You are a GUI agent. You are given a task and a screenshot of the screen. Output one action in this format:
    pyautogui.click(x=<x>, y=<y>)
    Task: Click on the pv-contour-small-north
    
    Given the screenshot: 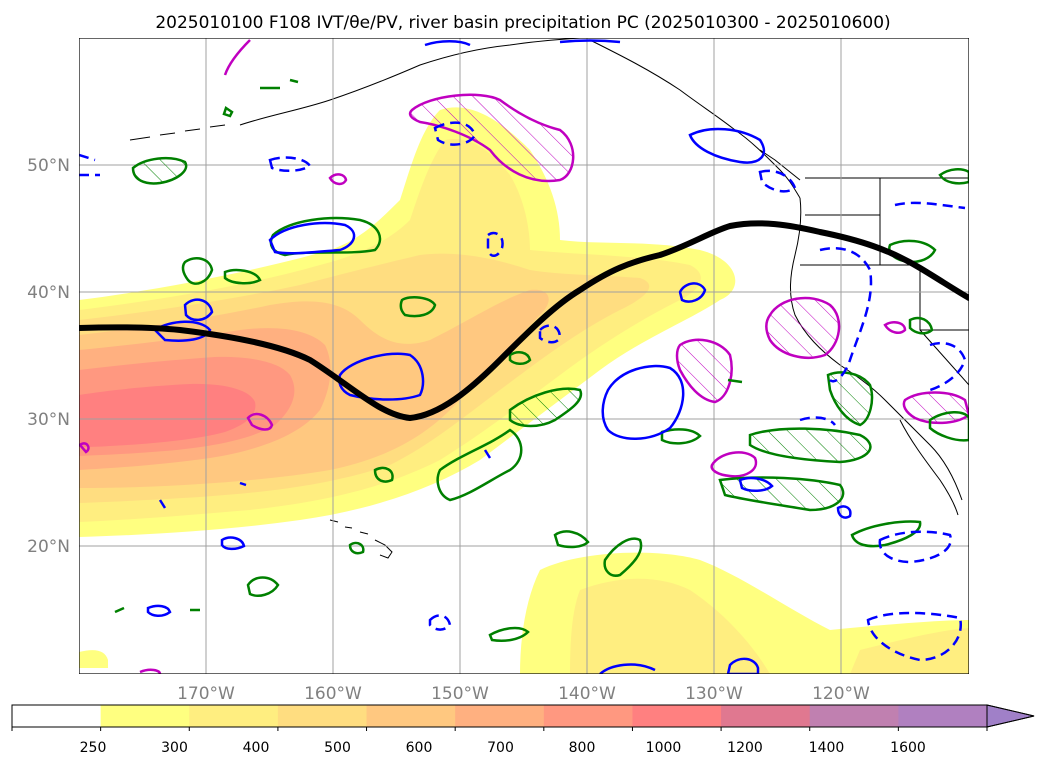 What is the action you would take?
    pyautogui.click(x=338, y=179)
    